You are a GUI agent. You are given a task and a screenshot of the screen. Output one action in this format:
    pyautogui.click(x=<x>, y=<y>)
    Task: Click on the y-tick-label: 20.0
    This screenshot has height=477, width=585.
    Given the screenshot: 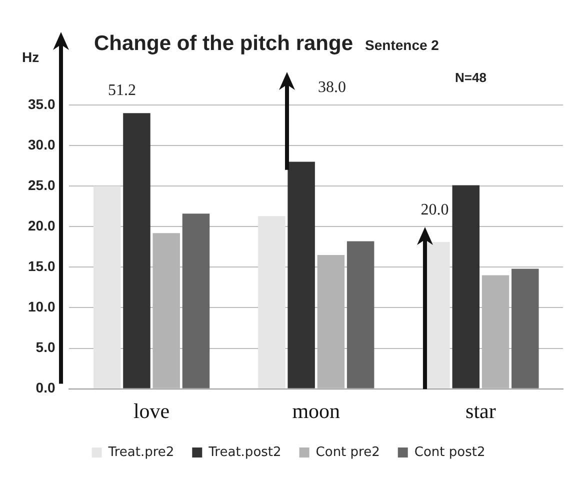 What is the action you would take?
    pyautogui.click(x=42, y=225)
    